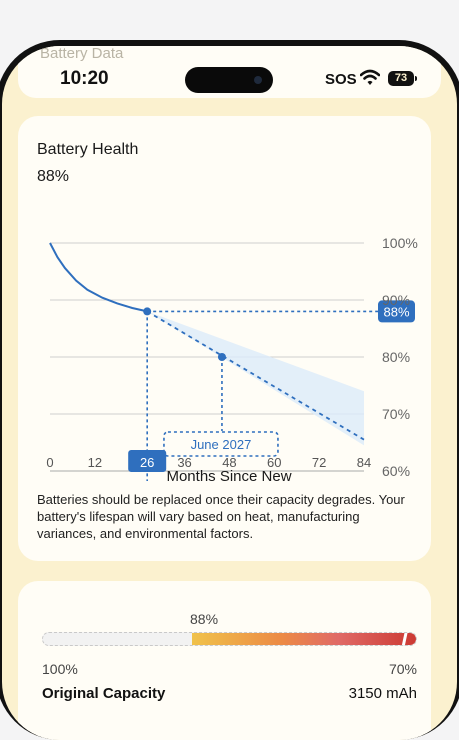 This screenshot has height=740, width=459. I want to click on y-tick-label: 60%, so click(396, 471).